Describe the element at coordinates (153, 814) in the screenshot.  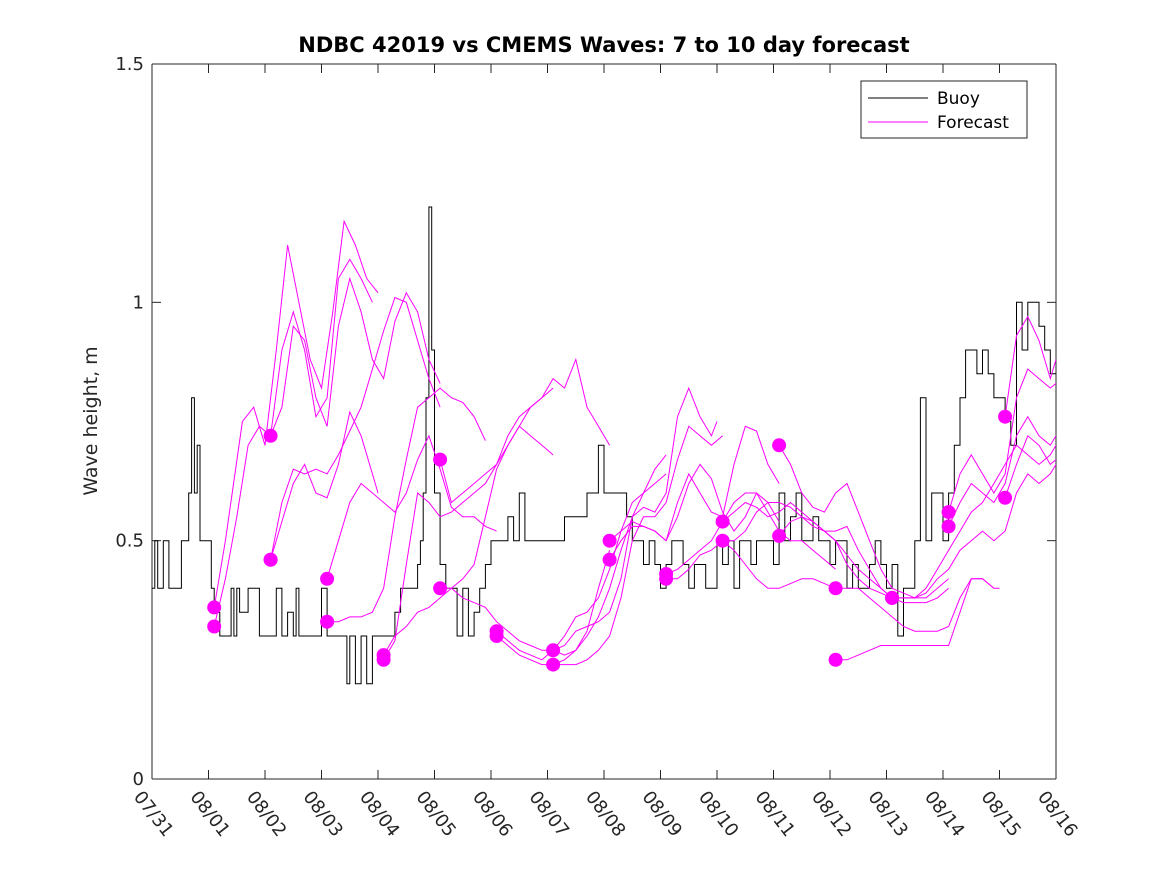
I see `x-tick-label: 07/31` at that location.